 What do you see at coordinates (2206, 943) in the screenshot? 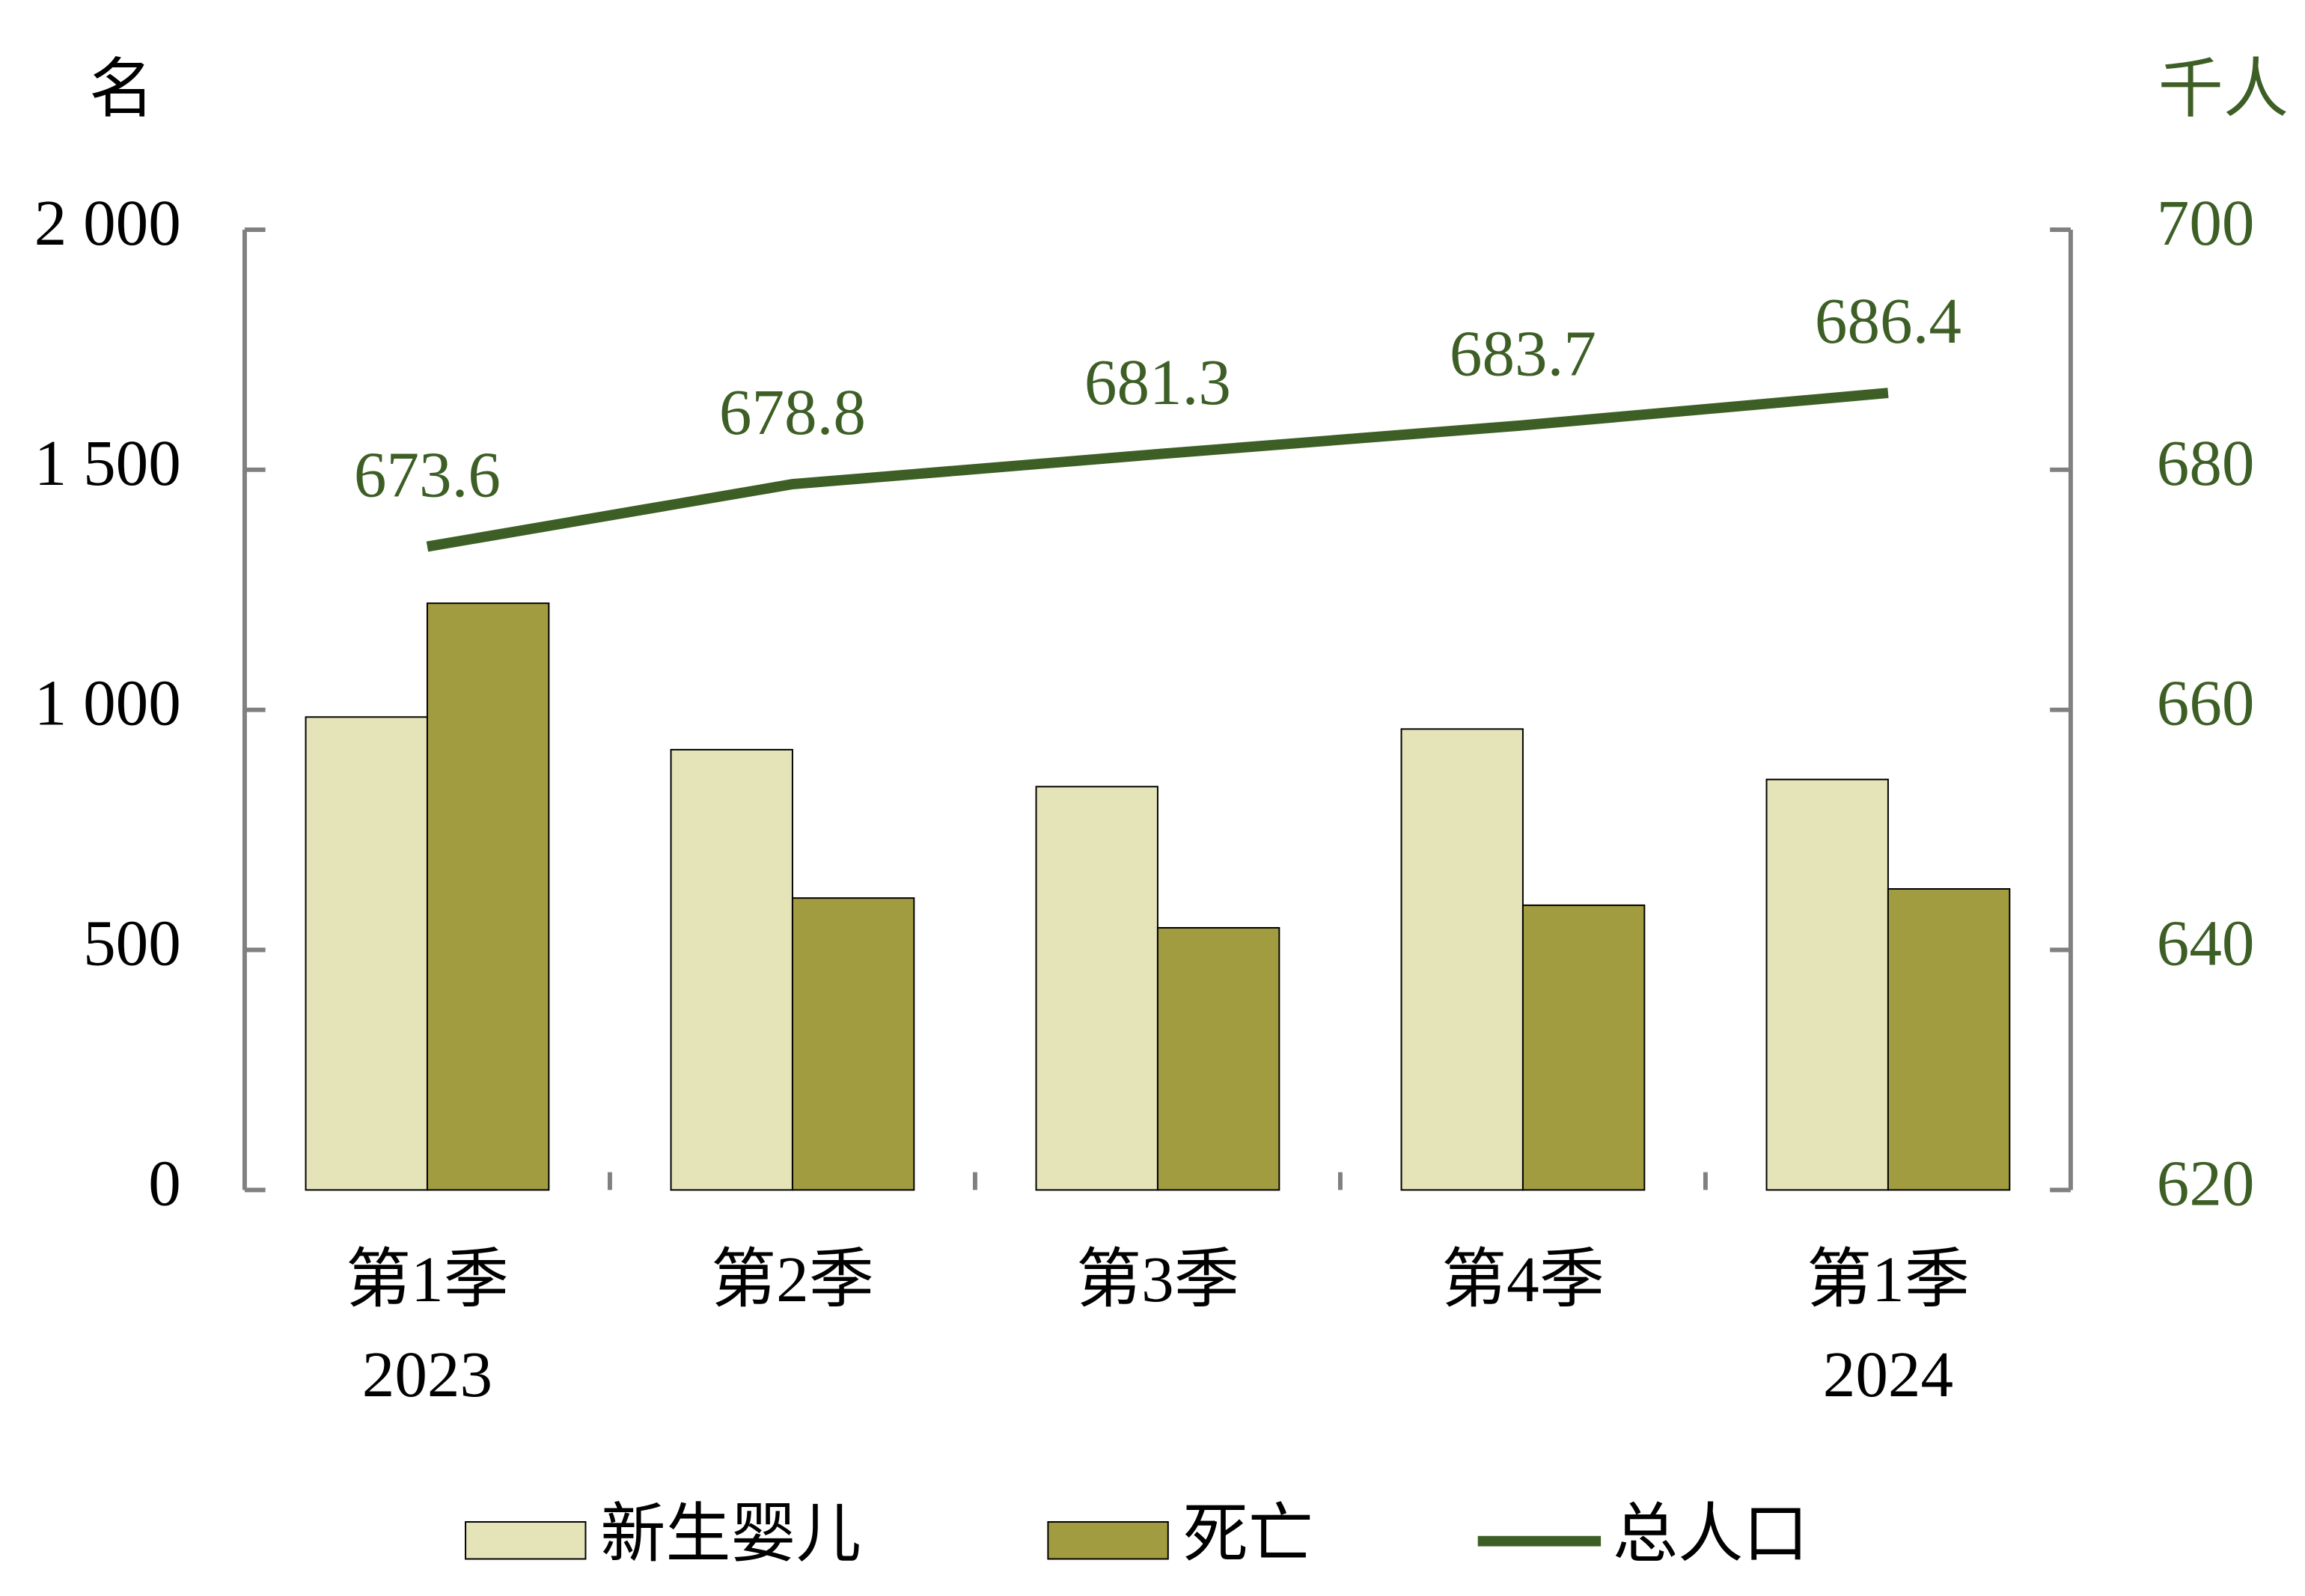
I see `y2-tick-label: 640` at bounding box center [2206, 943].